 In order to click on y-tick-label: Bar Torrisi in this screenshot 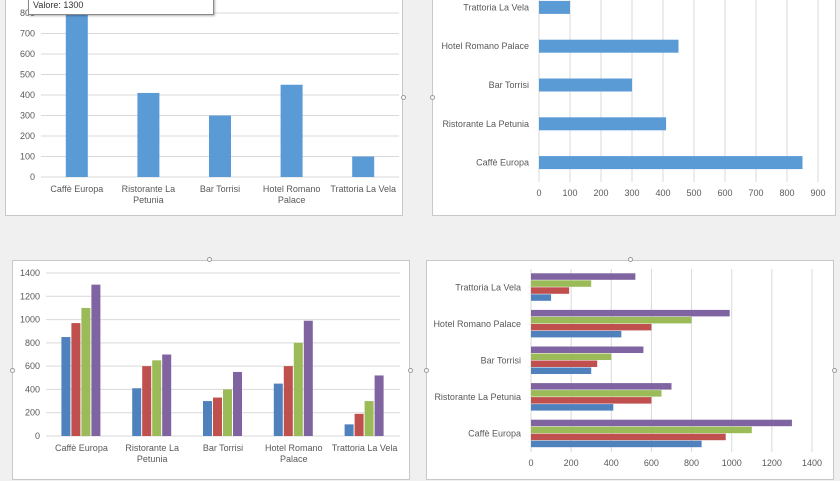, I will do `click(509, 85)`.